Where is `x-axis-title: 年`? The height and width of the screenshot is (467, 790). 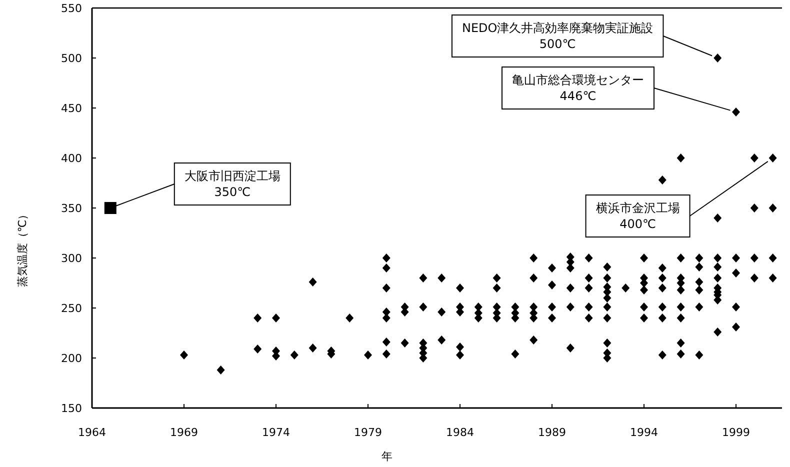
x-axis-title: 年 is located at coordinates (387, 456).